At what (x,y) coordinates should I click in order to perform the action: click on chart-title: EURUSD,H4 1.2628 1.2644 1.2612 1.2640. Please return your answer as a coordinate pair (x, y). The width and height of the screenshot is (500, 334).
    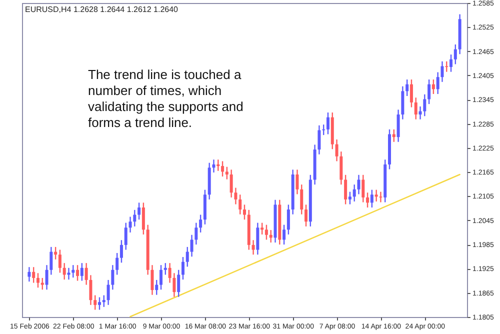
    Looking at the image, I should click on (102, 9).